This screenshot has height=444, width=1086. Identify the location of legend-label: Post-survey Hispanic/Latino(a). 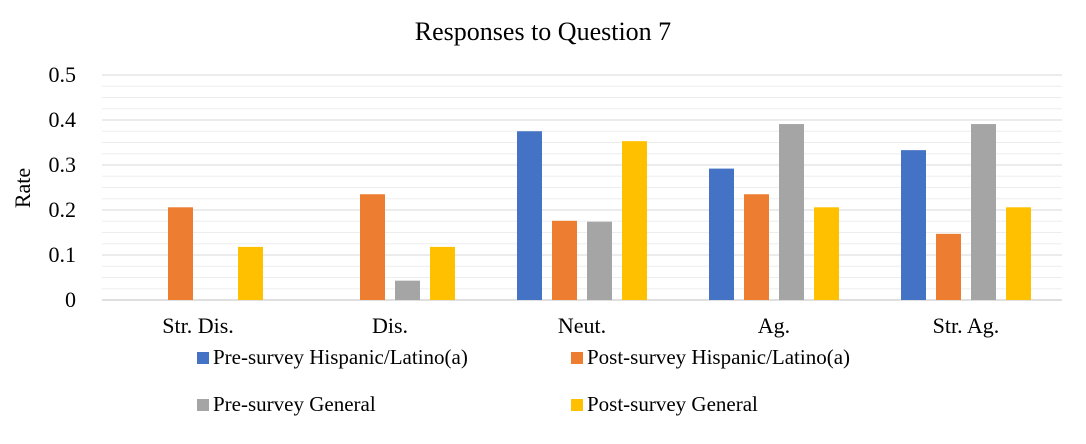
(719, 357).